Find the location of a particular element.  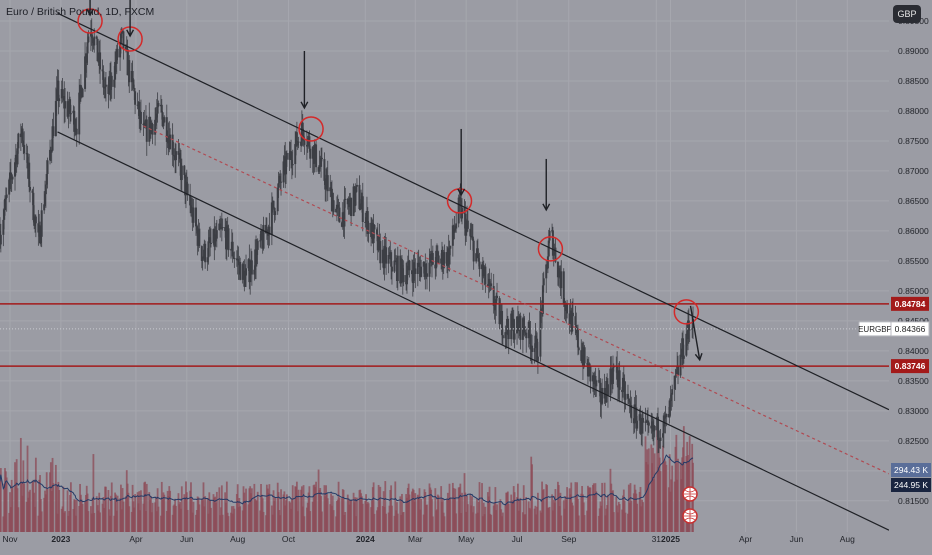

price-tick-label: 0.87000 is located at coordinates (913, 171).